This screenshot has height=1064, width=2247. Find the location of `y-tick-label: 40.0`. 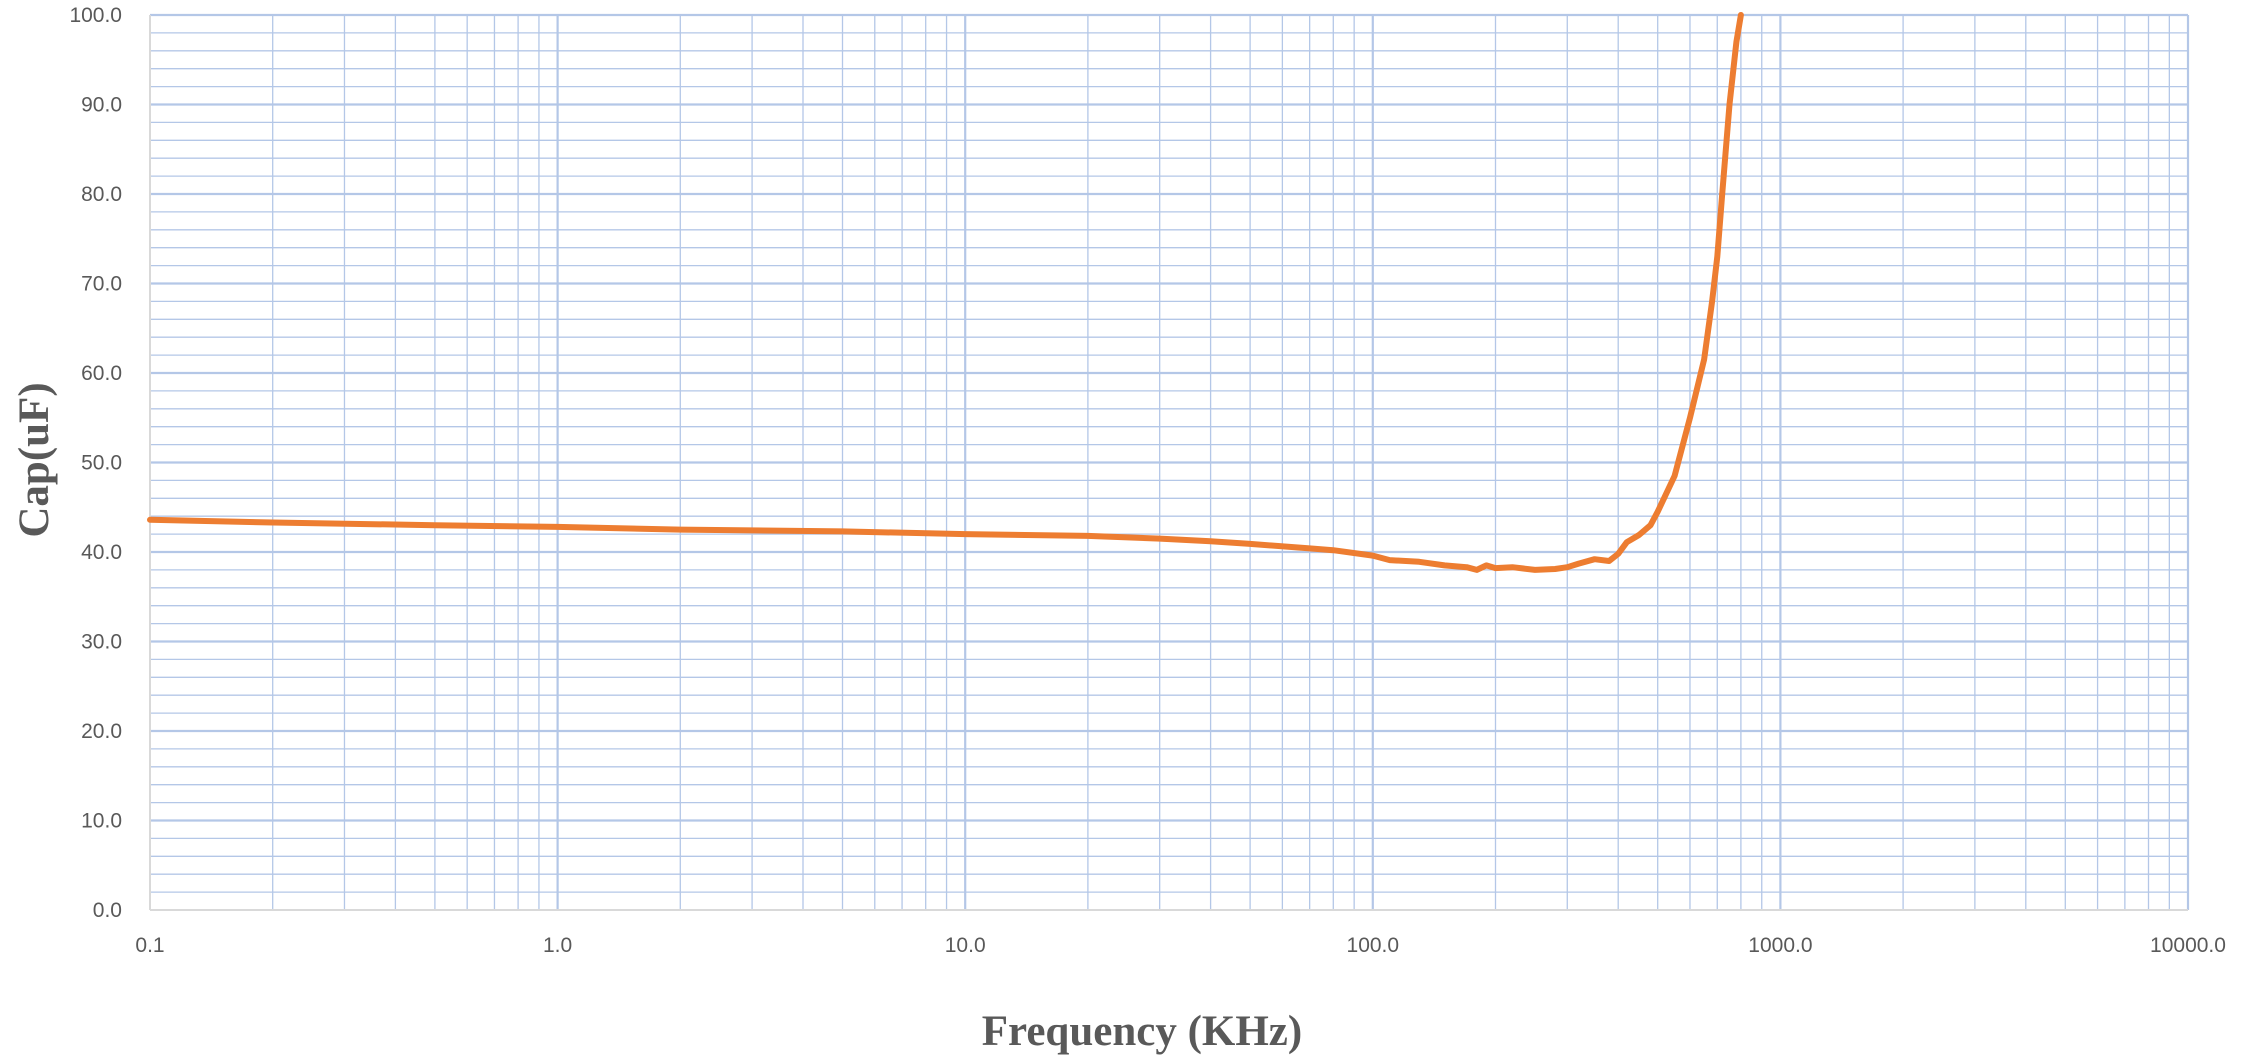

y-tick-label: 40.0 is located at coordinates (101, 552).